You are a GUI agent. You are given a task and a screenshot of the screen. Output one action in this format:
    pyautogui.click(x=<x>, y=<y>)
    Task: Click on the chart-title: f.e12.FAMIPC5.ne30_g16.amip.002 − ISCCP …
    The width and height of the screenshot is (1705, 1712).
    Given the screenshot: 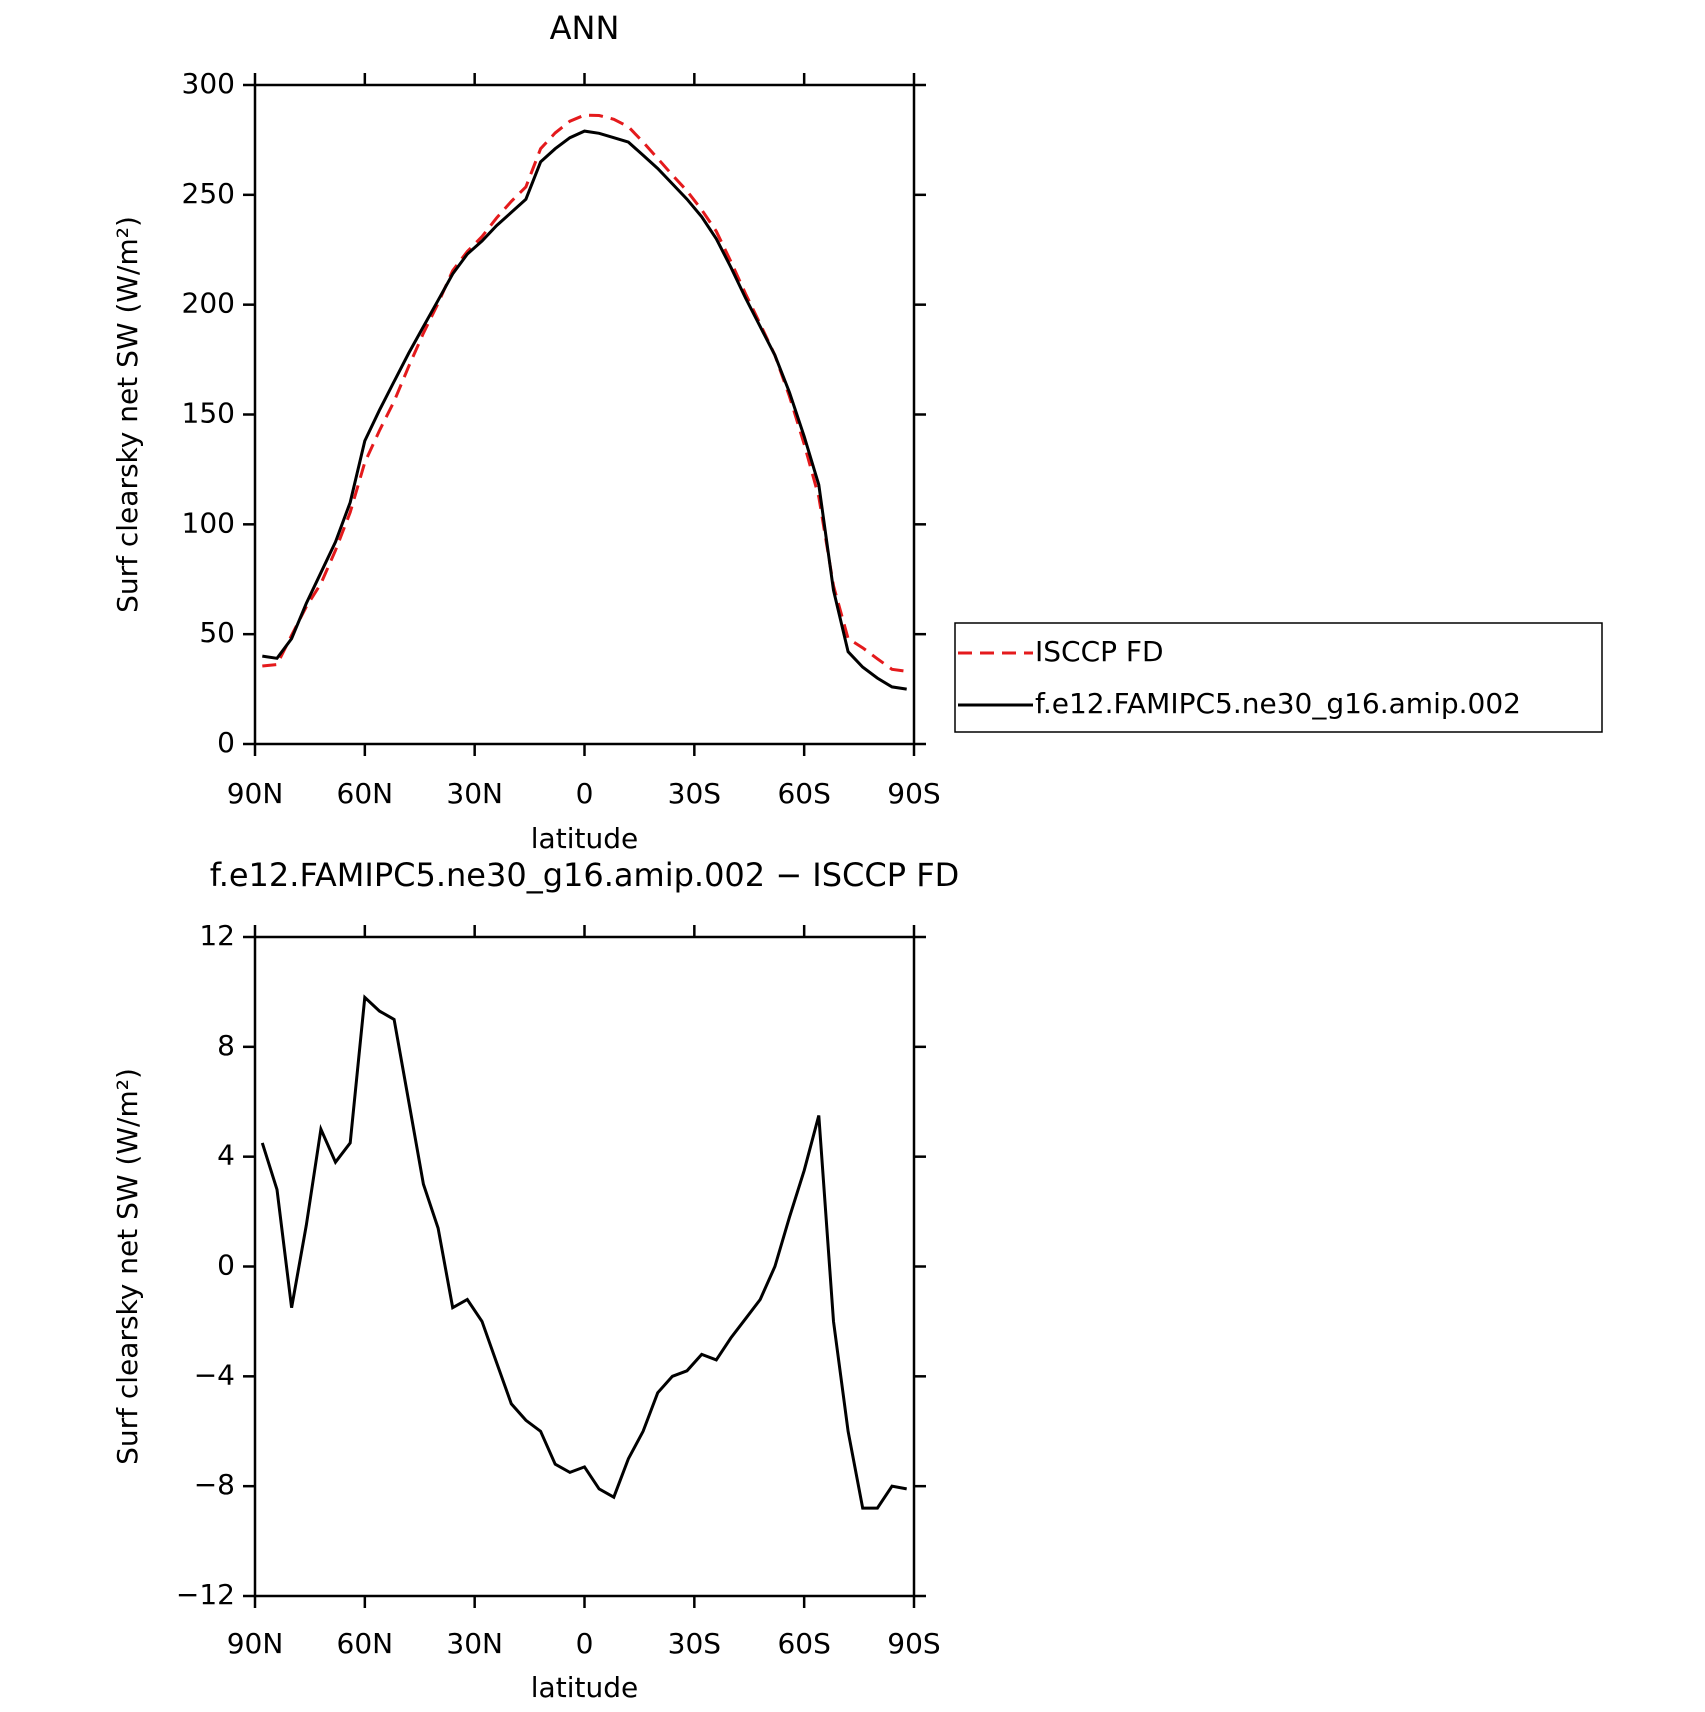 What is the action you would take?
    pyautogui.click(x=585, y=875)
    